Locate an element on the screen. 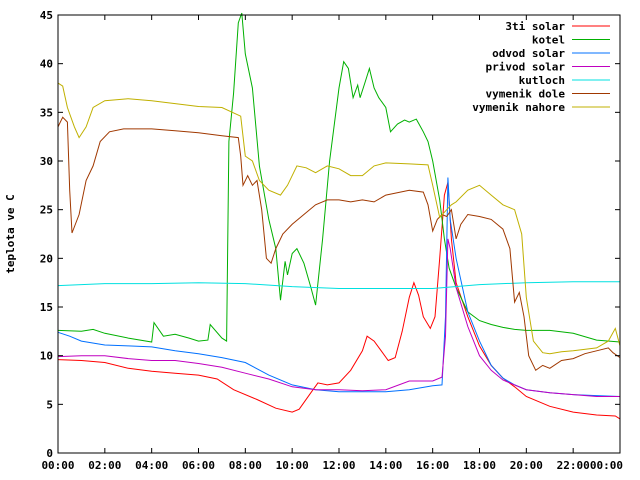  y-axis-label: teplota ve C is located at coordinates (10, 233).